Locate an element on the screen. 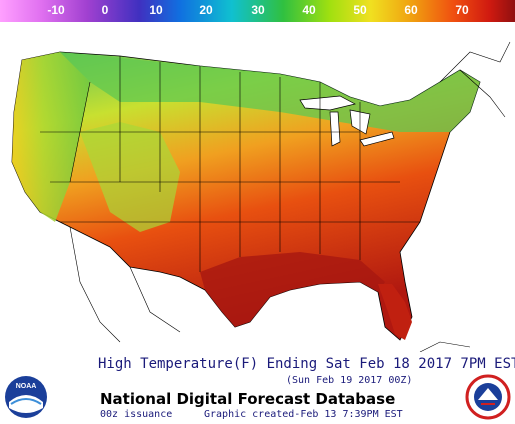 Image resolution: width=515 pixels, height=424 pixels. gulf-coast-region is located at coordinates (292, 289).